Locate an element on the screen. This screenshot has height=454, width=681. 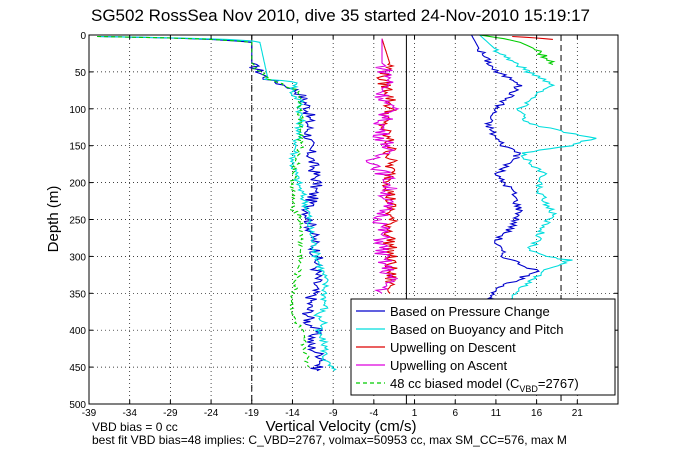
y-tick-label: 50 is located at coordinates (81, 73).